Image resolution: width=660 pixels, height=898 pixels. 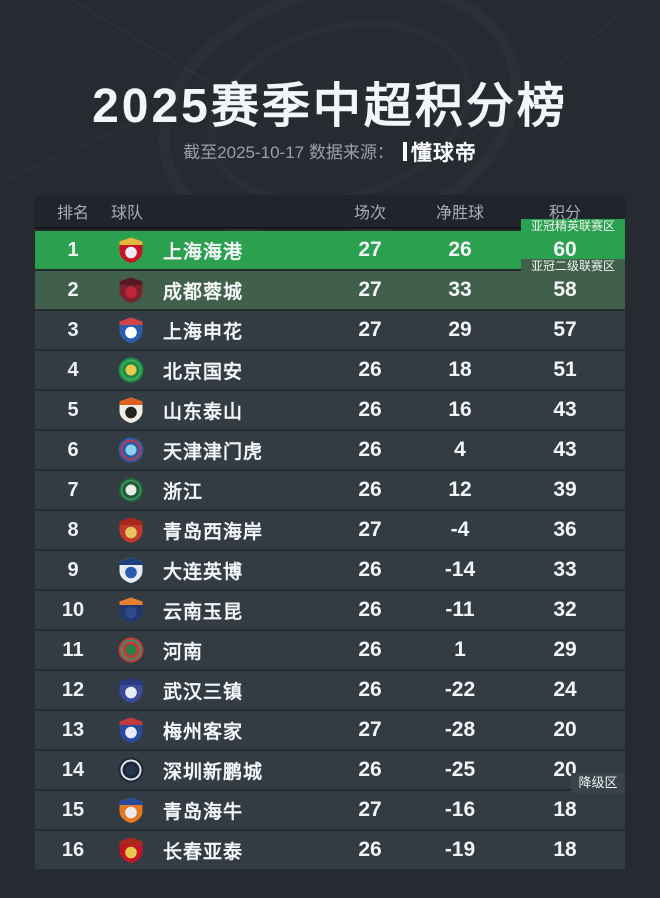 What do you see at coordinates (330, 650) in the screenshot?
I see `table-row: 11 河南 26 1 29` at bounding box center [330, 650].